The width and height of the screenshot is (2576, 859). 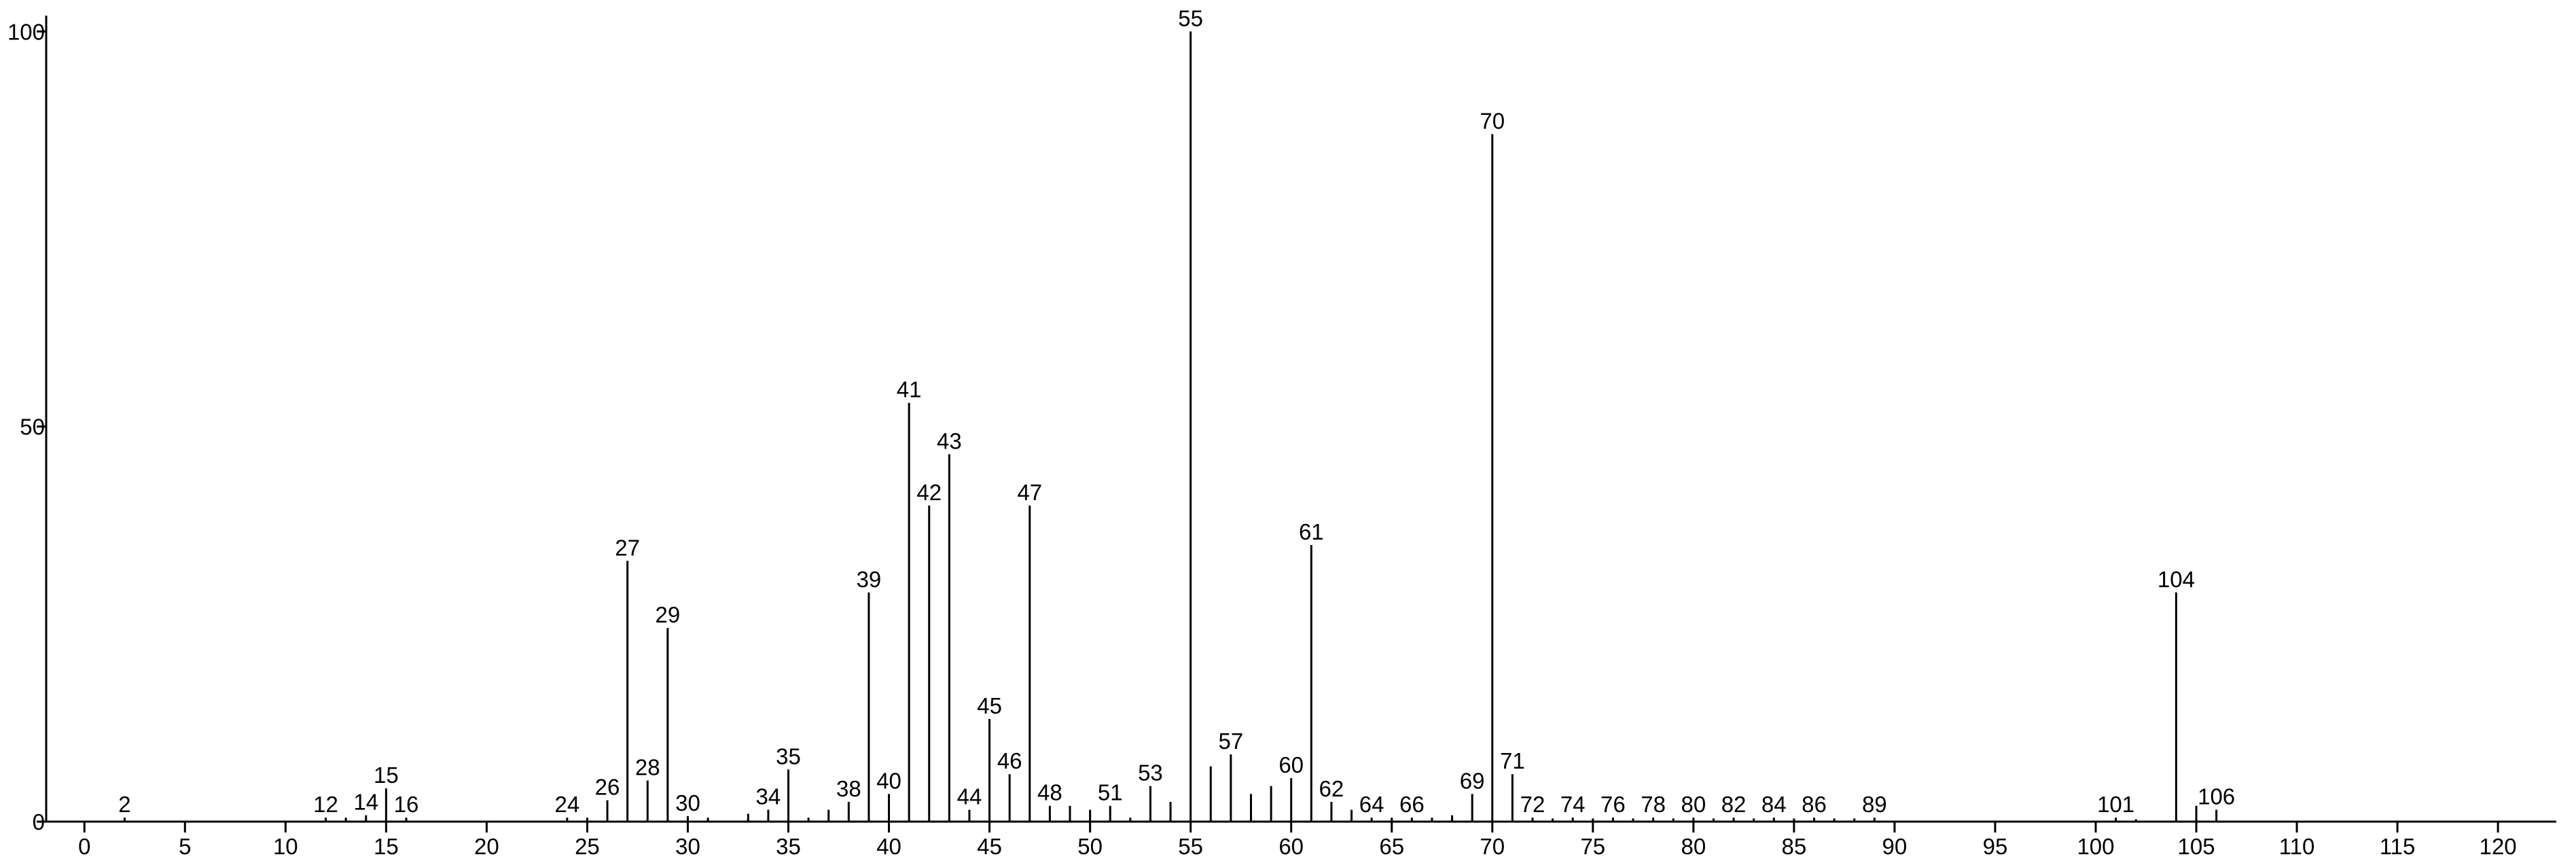 What do you see at coordinates (888, 780) in the screenshot?
I see `peak-label: 40` at bounding box center [888, 780].